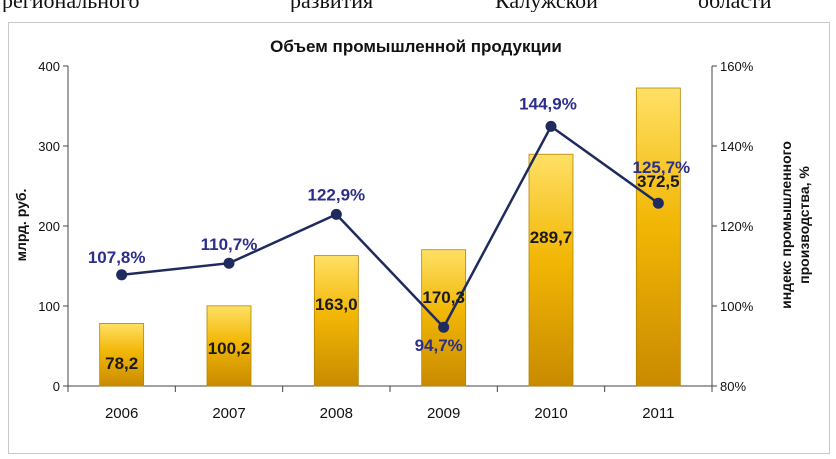 The image size is (836, 459). I want to click on y-tick-label: 0, so click(56, 386).